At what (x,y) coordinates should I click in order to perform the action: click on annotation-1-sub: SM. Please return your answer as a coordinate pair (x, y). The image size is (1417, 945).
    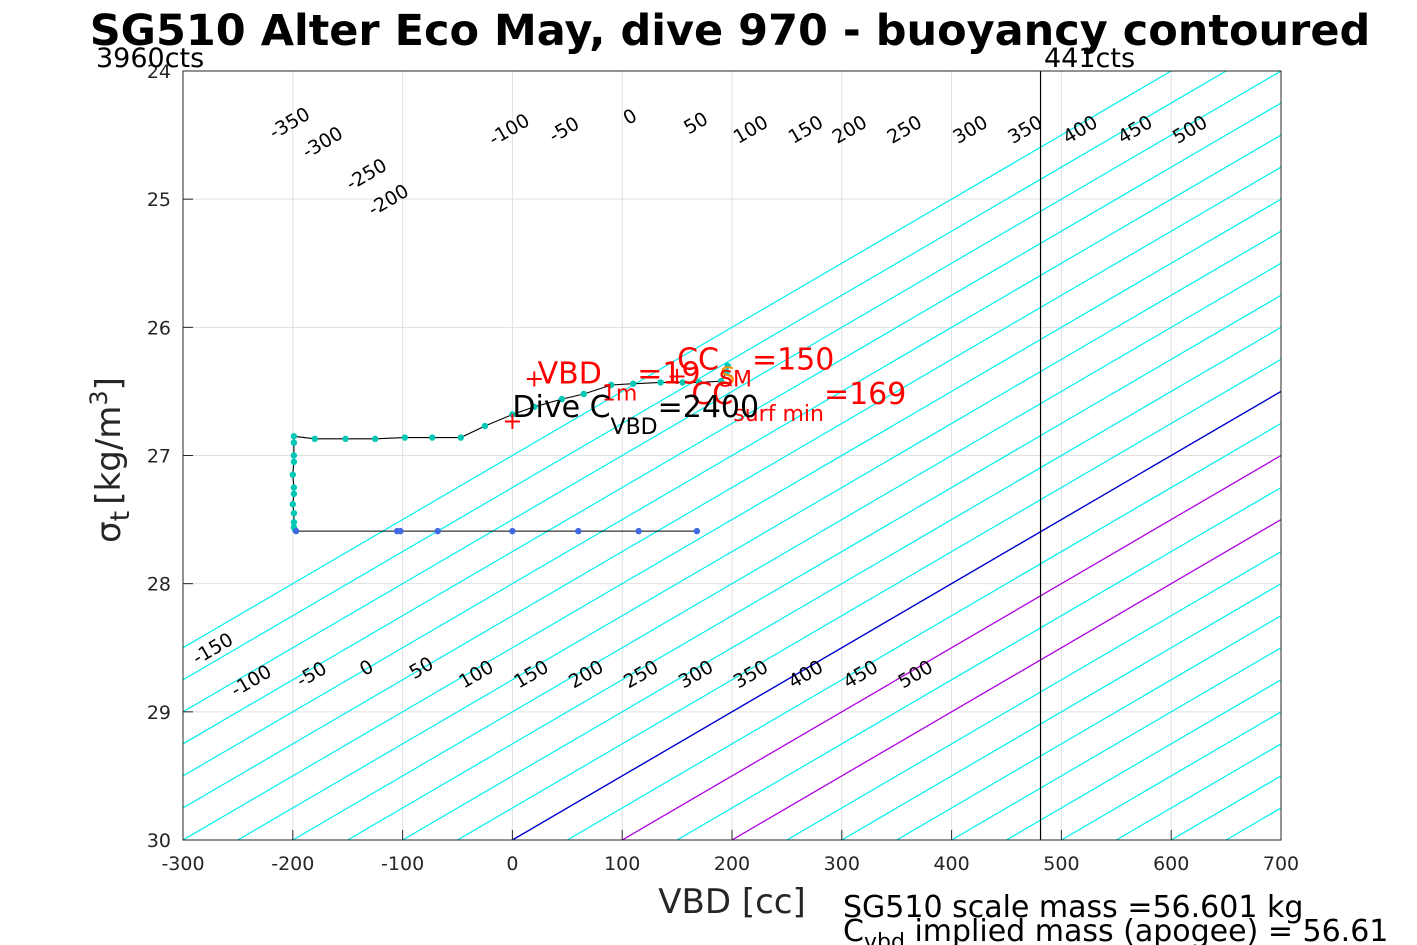
    Looking at the image, I should click on (735, 380).